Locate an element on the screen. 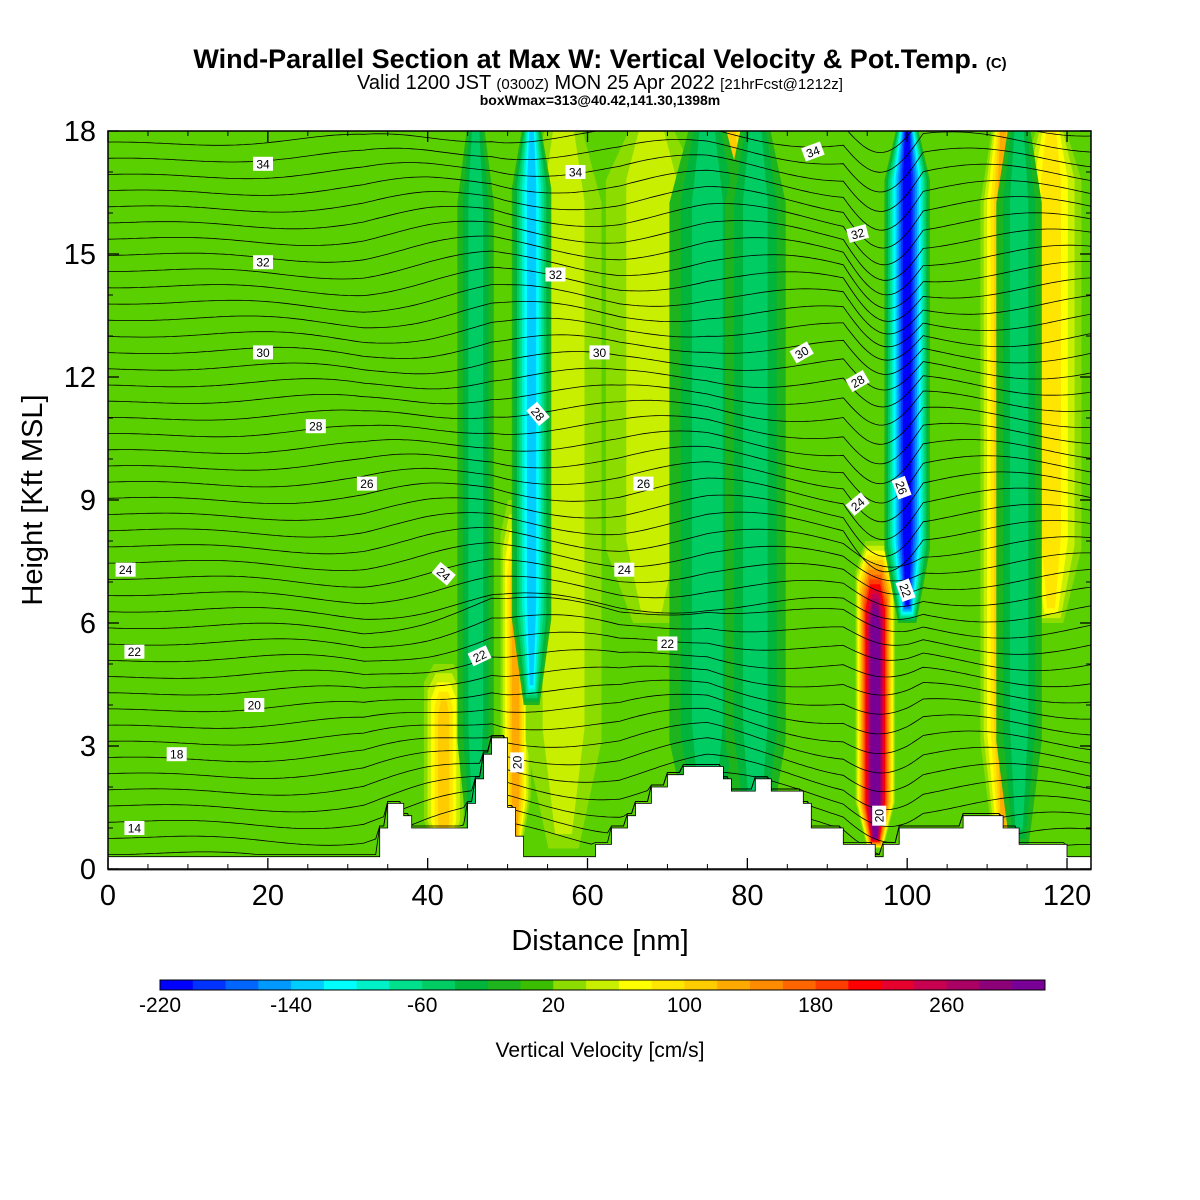 The image size is (1200, 1200). contour-label: 20 is located at coordinates (254, 705).